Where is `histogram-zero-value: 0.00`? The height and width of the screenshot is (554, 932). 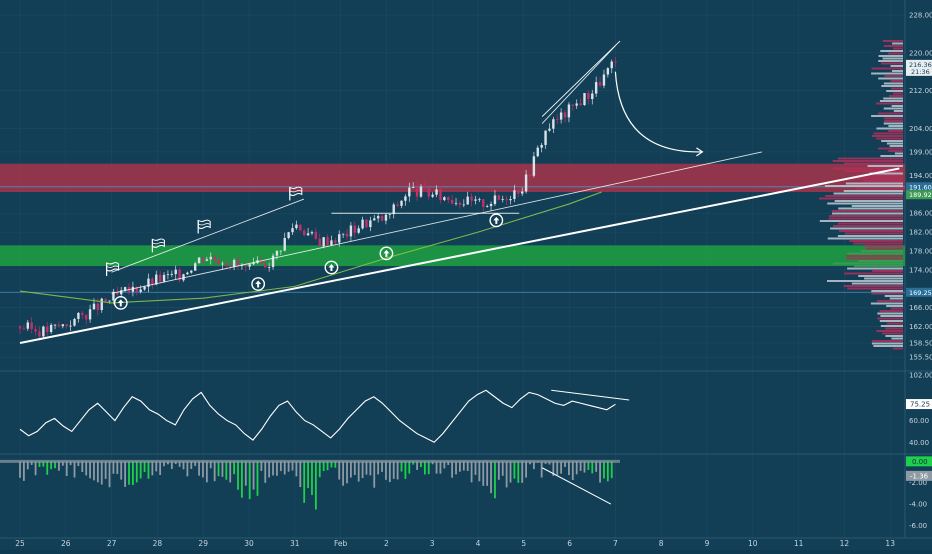
histogram-zero-value: 0.00 is located at coordinates (920, 462).